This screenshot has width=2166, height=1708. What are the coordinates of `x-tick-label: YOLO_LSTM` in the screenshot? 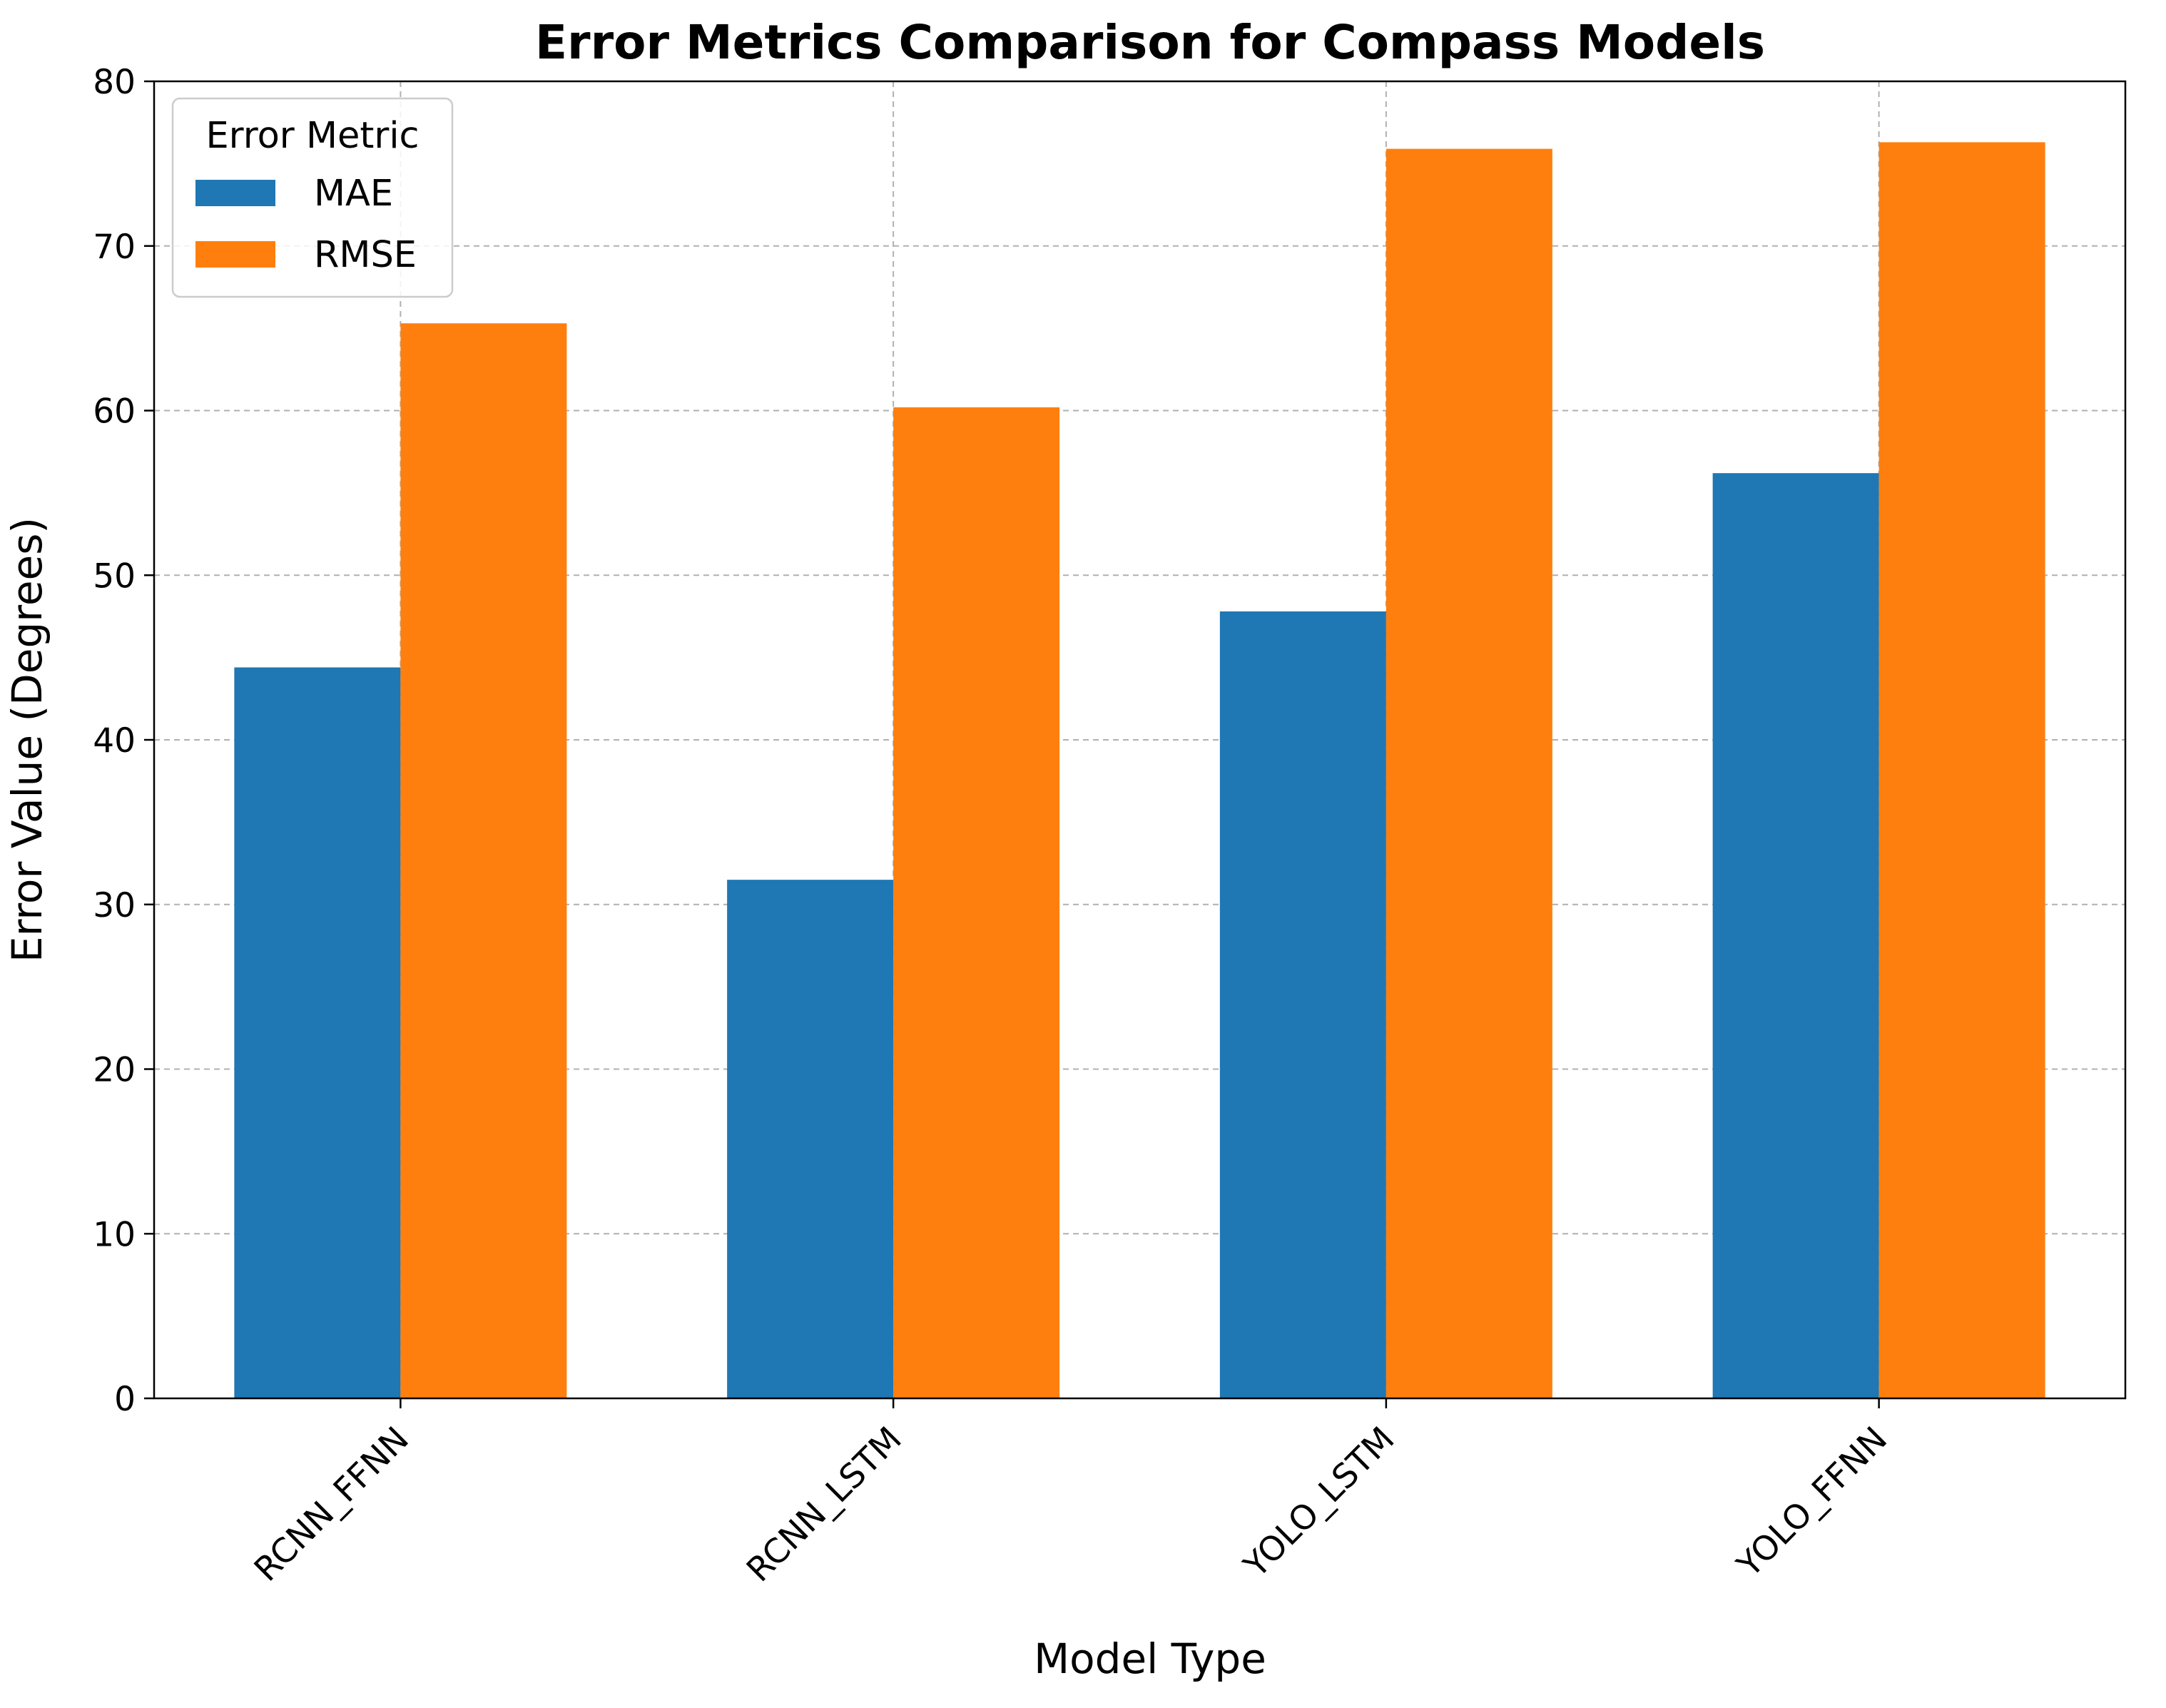 It's located at (1319, 1503).